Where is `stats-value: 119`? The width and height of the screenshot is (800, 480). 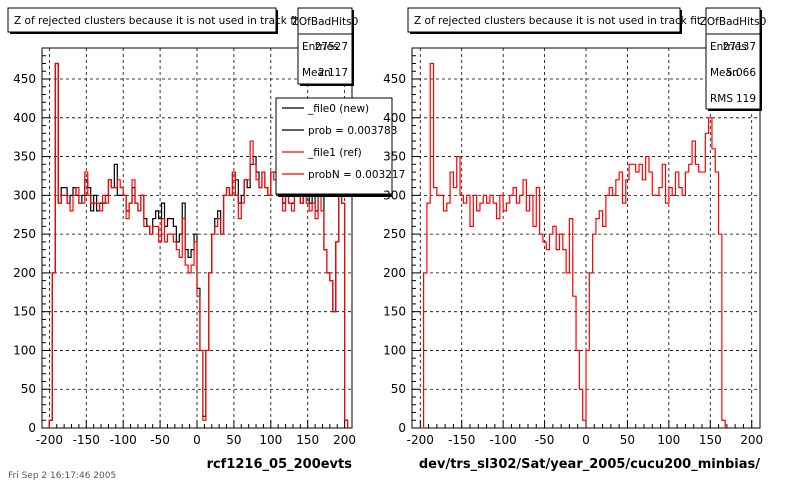
stats-value: 119 is located at coordinates (746, 99).